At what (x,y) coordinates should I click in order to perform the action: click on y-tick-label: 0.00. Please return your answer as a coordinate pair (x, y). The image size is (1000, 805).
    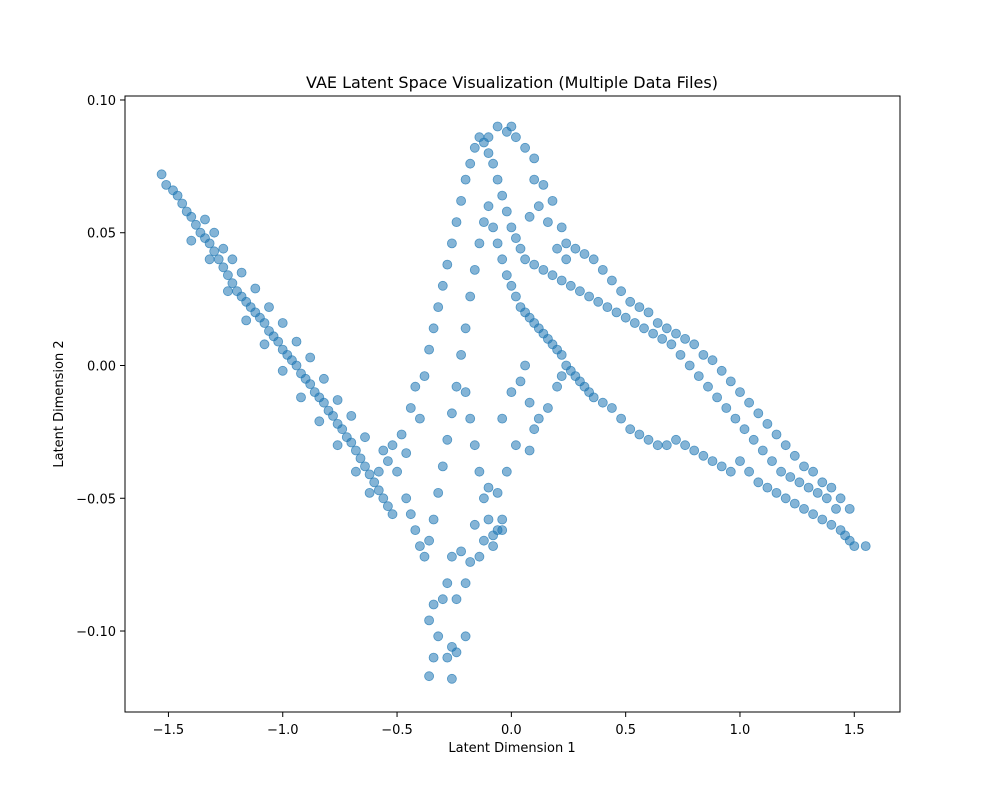
    Looking at the image, I should click on (101, 367).